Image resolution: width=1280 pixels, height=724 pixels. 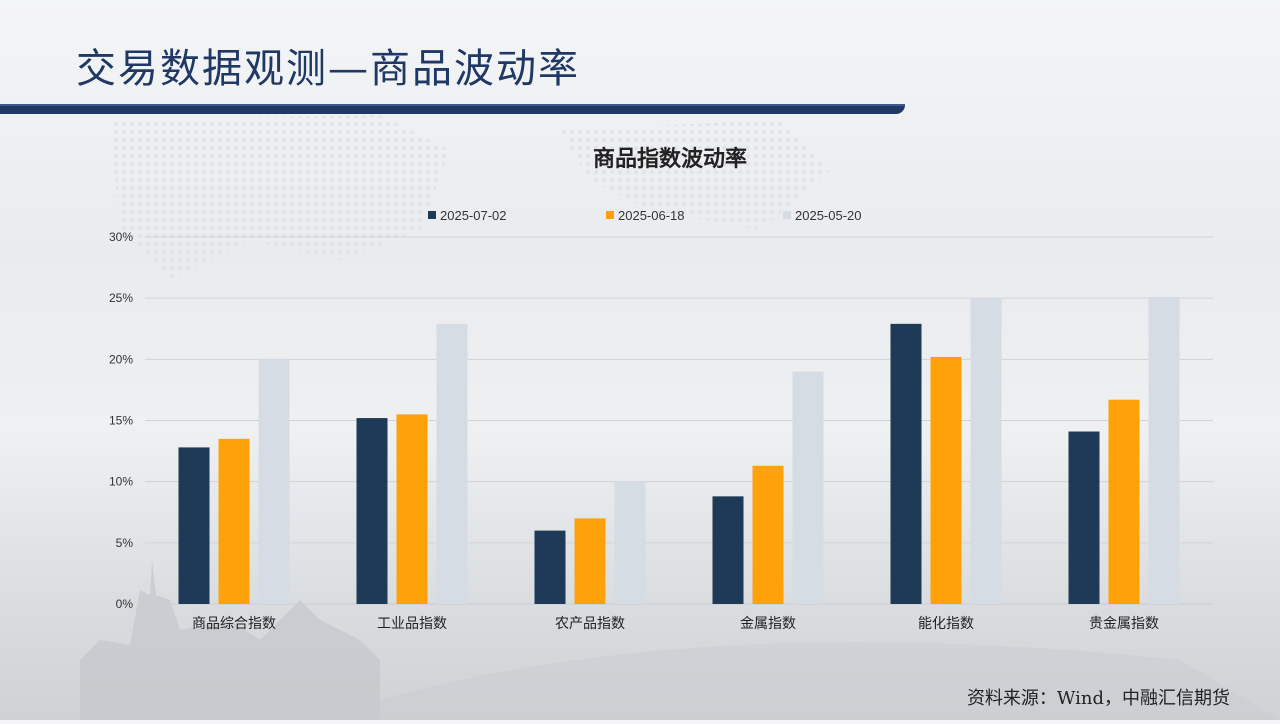 What do you see at coordinates (808, 487) in the screenshot?
I see `bar-2025-05-20-金属指数` at bounding box center [808, 487].